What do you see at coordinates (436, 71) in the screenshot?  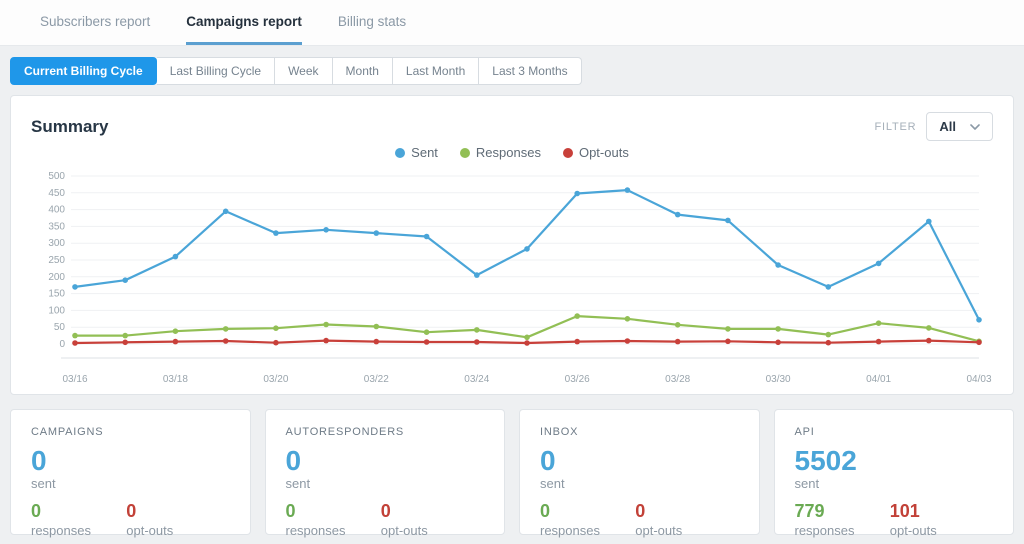 I see `range-last-month: Last Month` at bounding box center [436, 71].